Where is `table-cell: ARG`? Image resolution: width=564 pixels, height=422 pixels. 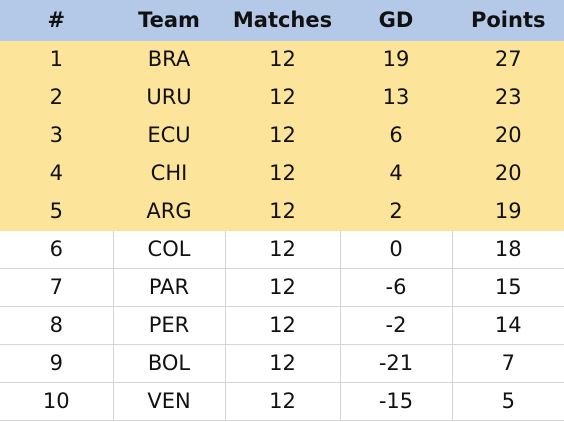 table-cell: ARG is located at coordinates (169, 211).